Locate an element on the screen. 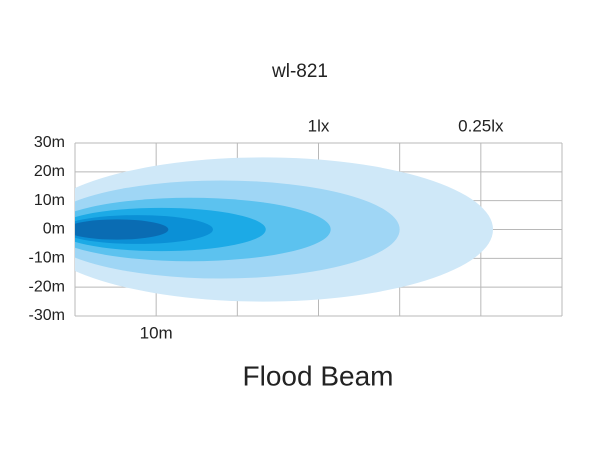 The height and width of the screenshot is (467, 600). y-tick-label: 20m is located at coordinates (49, 171).